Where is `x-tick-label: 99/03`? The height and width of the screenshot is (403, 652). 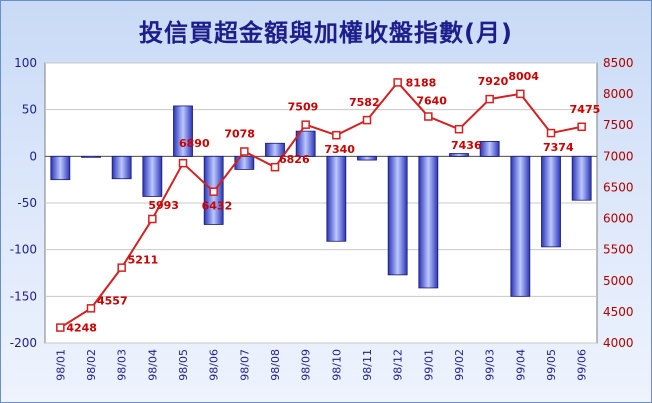 x-tick-label: 99/03 is located at coordinates (490, 365).